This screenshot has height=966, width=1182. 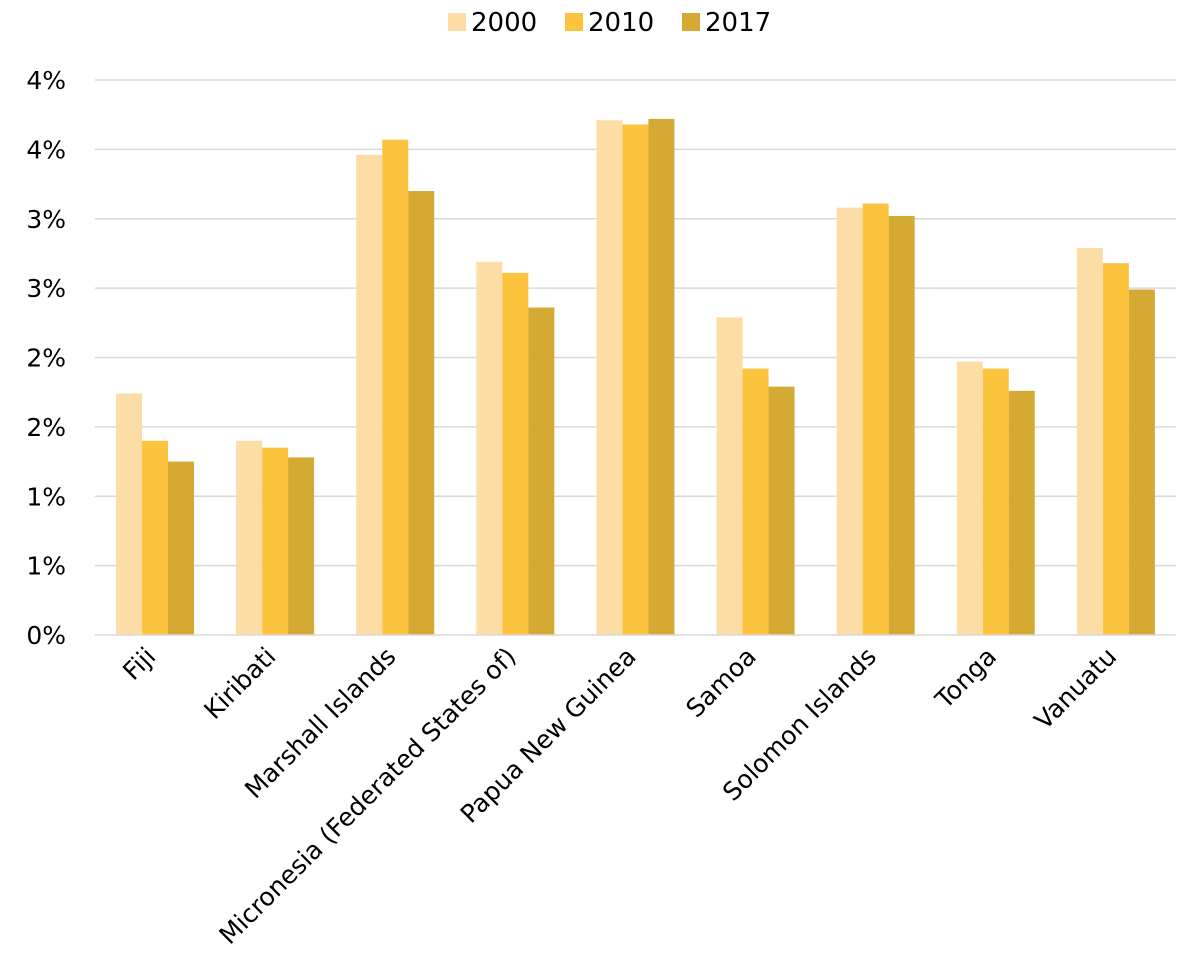 What do you see at coordinates (239, 683) in the screenshot?
I see `x-category-label: Kiribati` at bounding box center [239, 683].